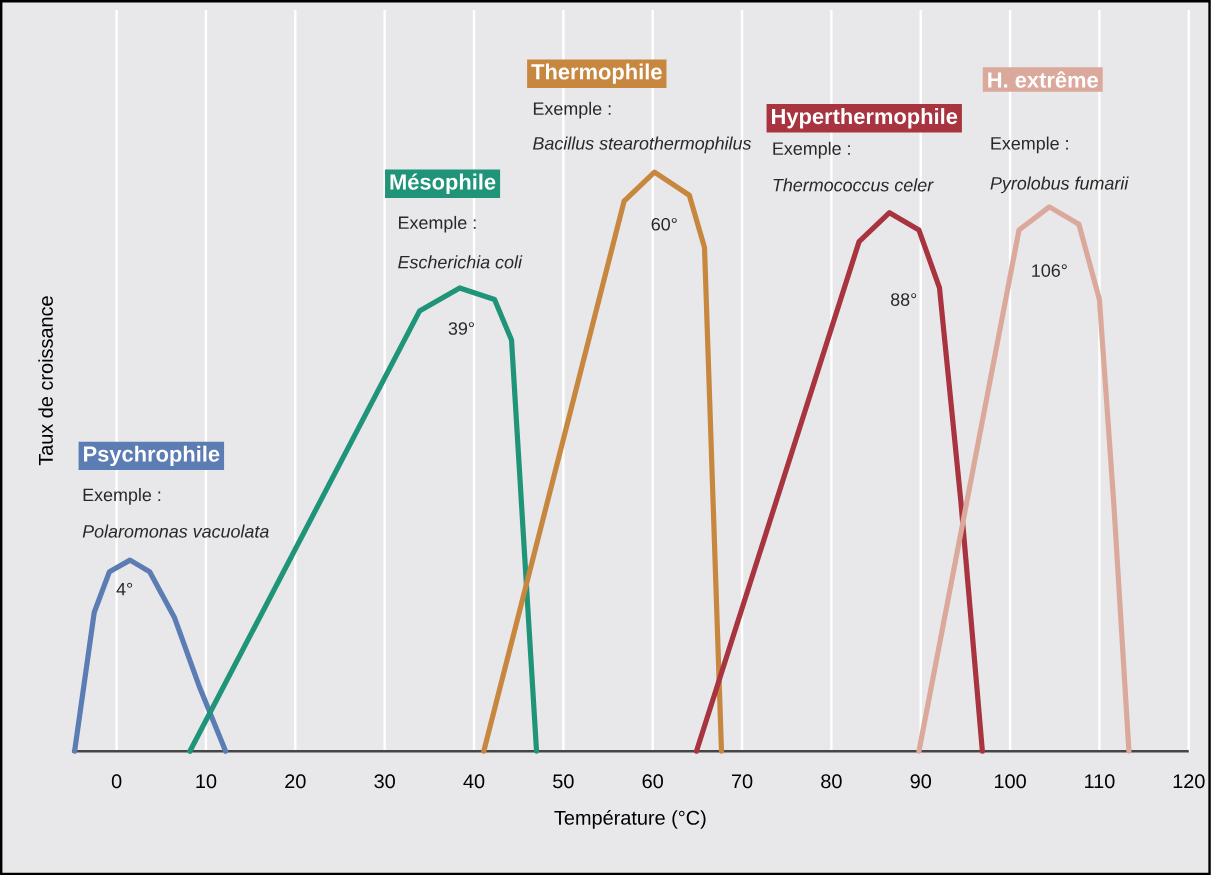  I want to click on annotation: Escherichia coli, so click(460, 262).